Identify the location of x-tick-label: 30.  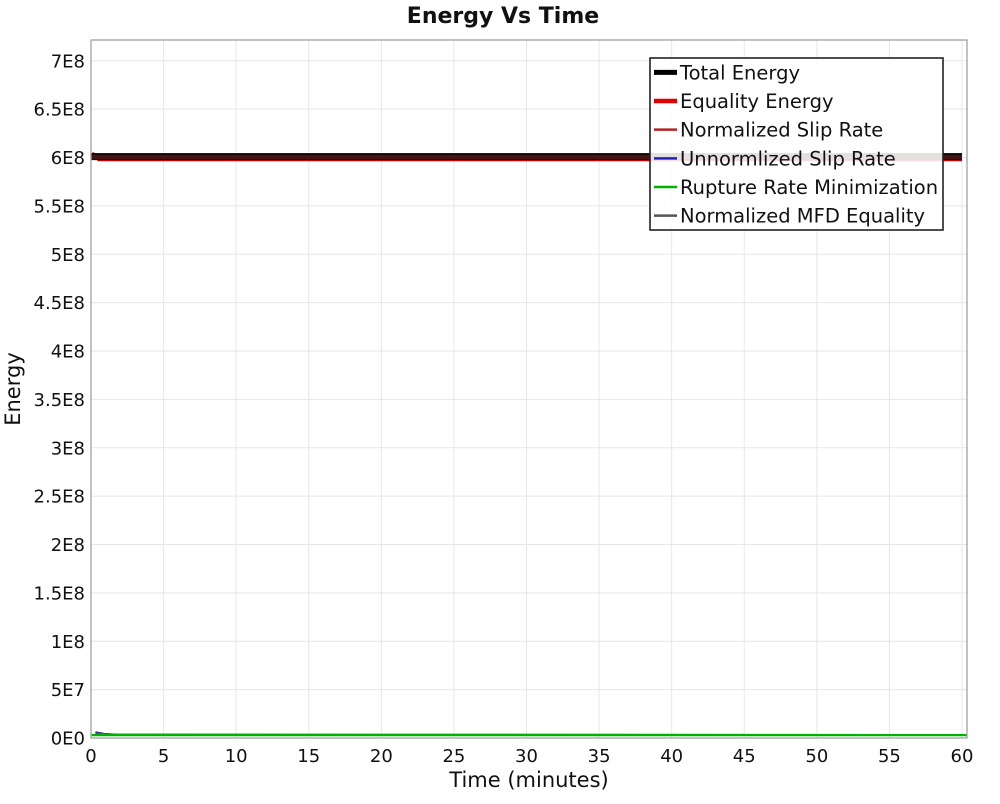
(526, 756).